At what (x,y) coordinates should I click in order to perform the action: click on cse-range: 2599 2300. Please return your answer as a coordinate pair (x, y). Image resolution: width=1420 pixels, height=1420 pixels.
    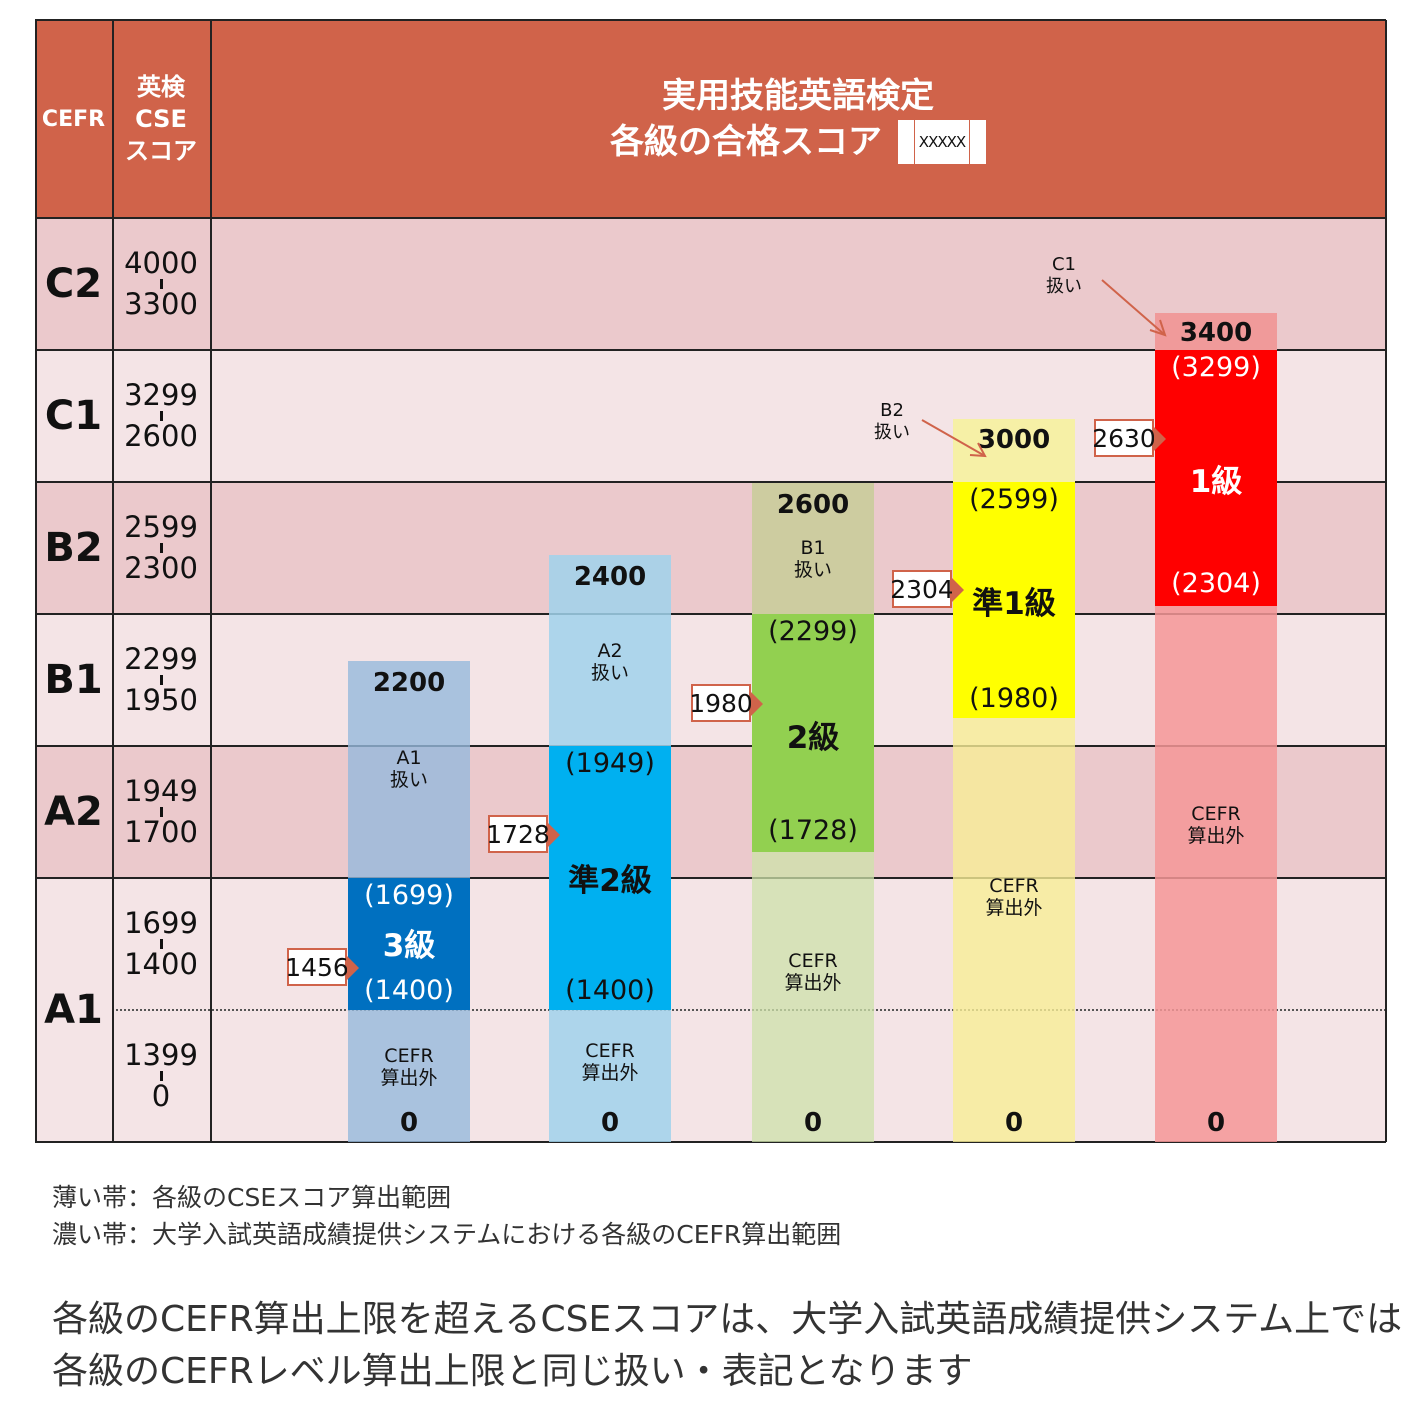
    Looking at the image, I should click on (161, 548).